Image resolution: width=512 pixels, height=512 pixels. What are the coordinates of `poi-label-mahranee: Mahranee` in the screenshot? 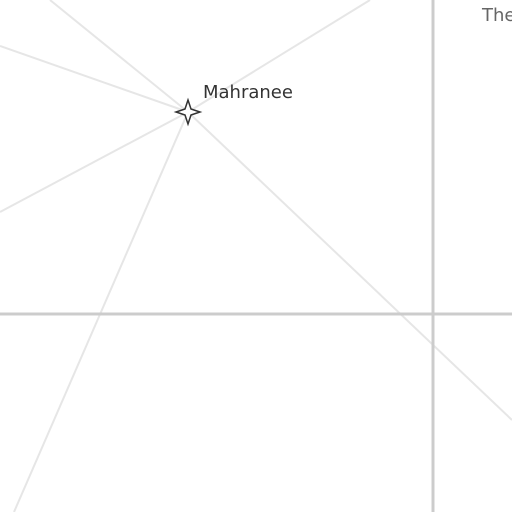 It's located at (248, 92).